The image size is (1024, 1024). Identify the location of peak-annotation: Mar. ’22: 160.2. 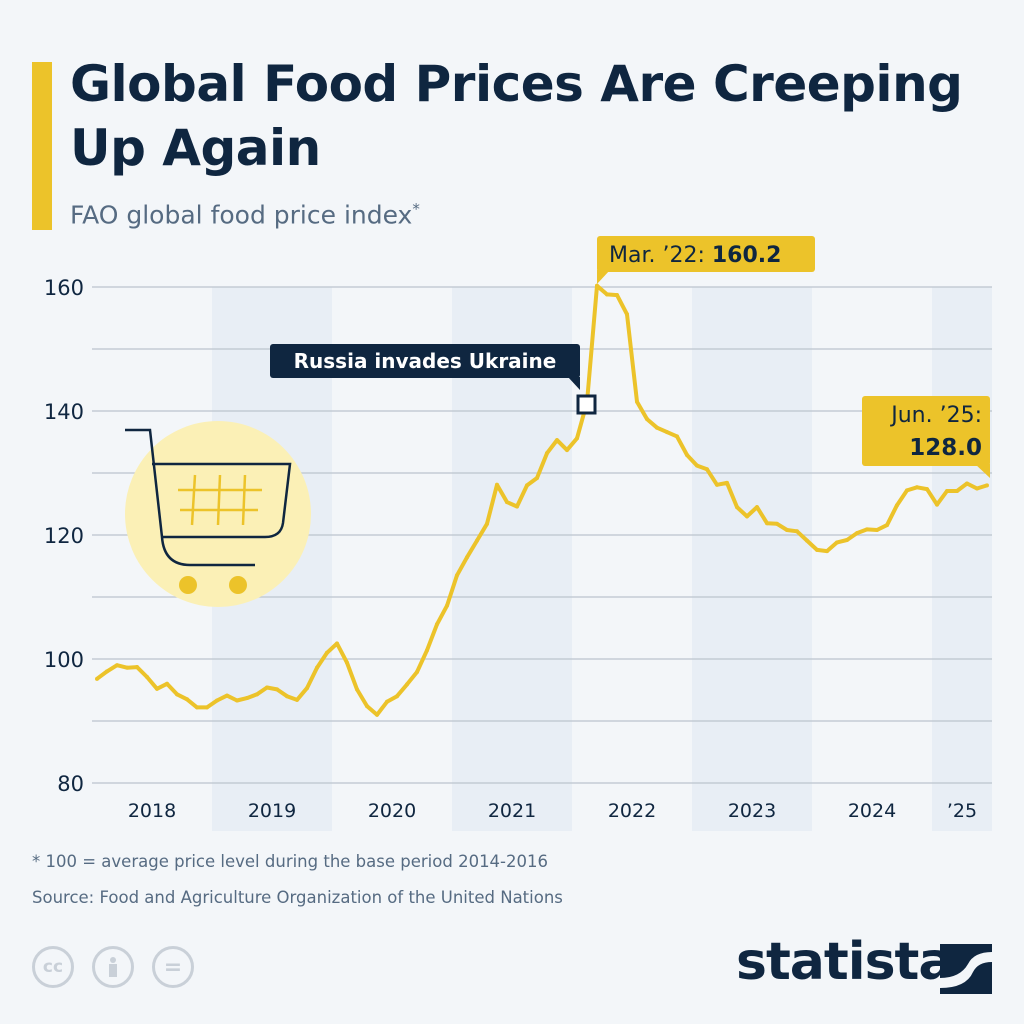
(706, 260).